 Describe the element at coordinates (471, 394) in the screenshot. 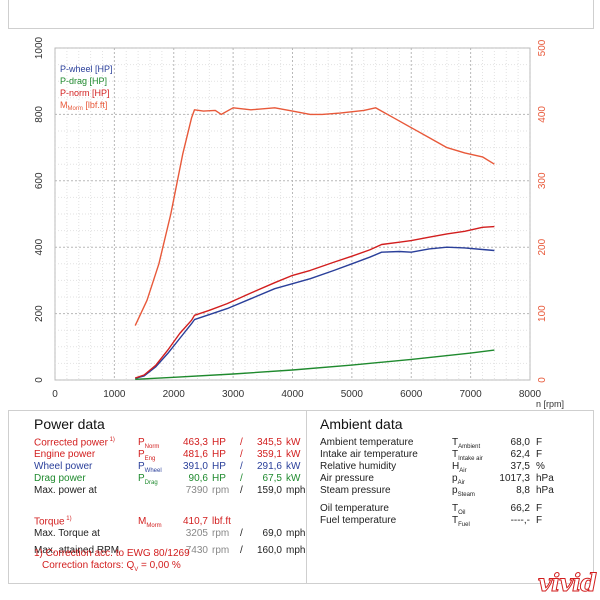

I see `x-tick-label: 7000` at that location.